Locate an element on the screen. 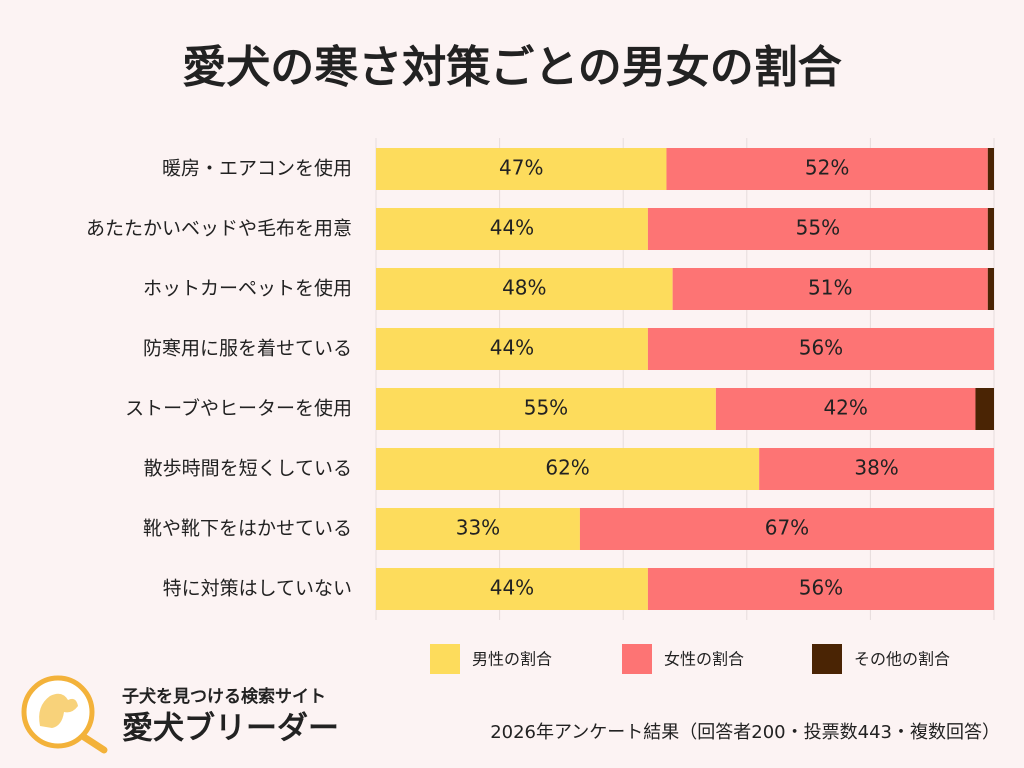 The height and width of the screenshot is (768, 1024). logo-tagline: 子犬を見つける検索サイト is located at coordinates (224, 696).